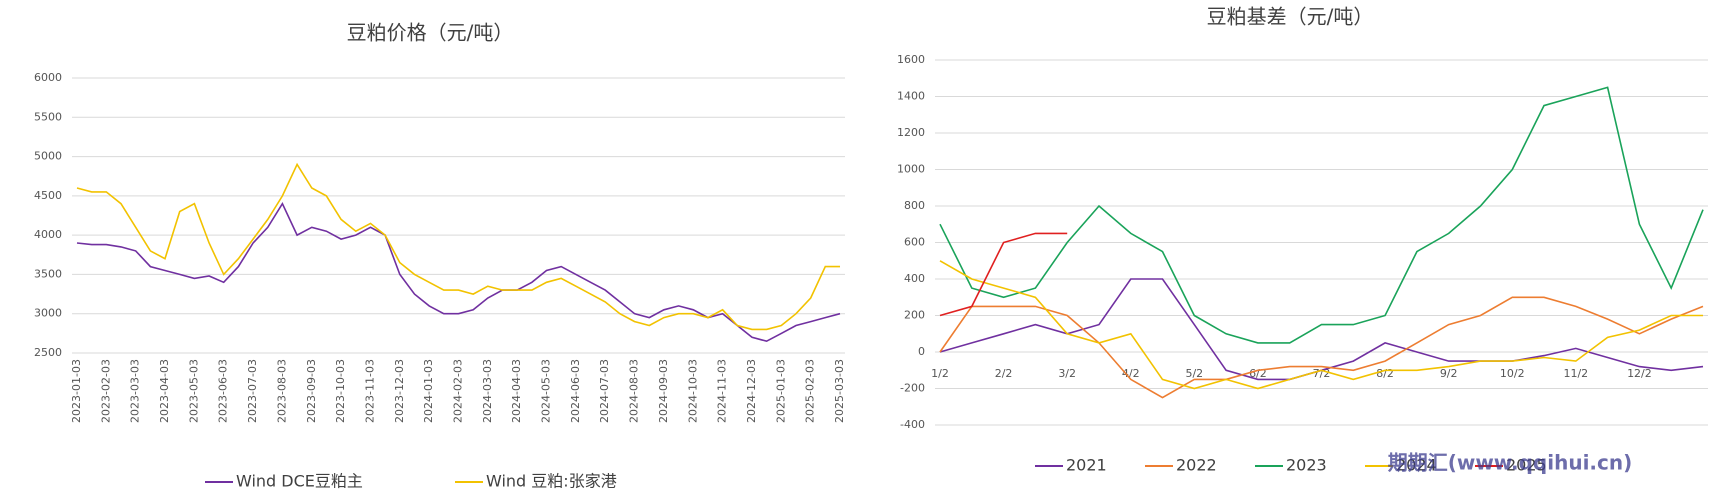  Describe the element at coordinates (223, 391) in the screenshot. I see `x-tick-label: 2023-06-03` at that location.